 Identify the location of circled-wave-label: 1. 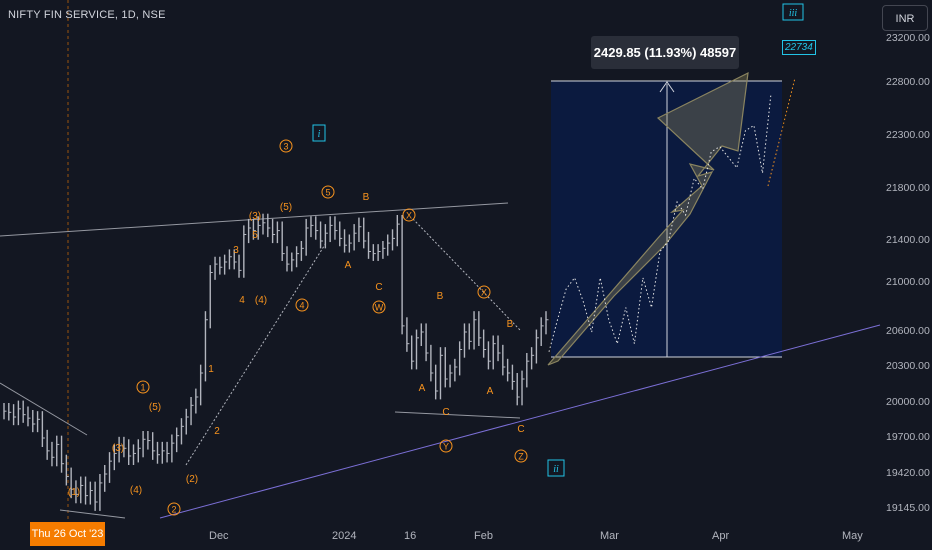
(142, 388).